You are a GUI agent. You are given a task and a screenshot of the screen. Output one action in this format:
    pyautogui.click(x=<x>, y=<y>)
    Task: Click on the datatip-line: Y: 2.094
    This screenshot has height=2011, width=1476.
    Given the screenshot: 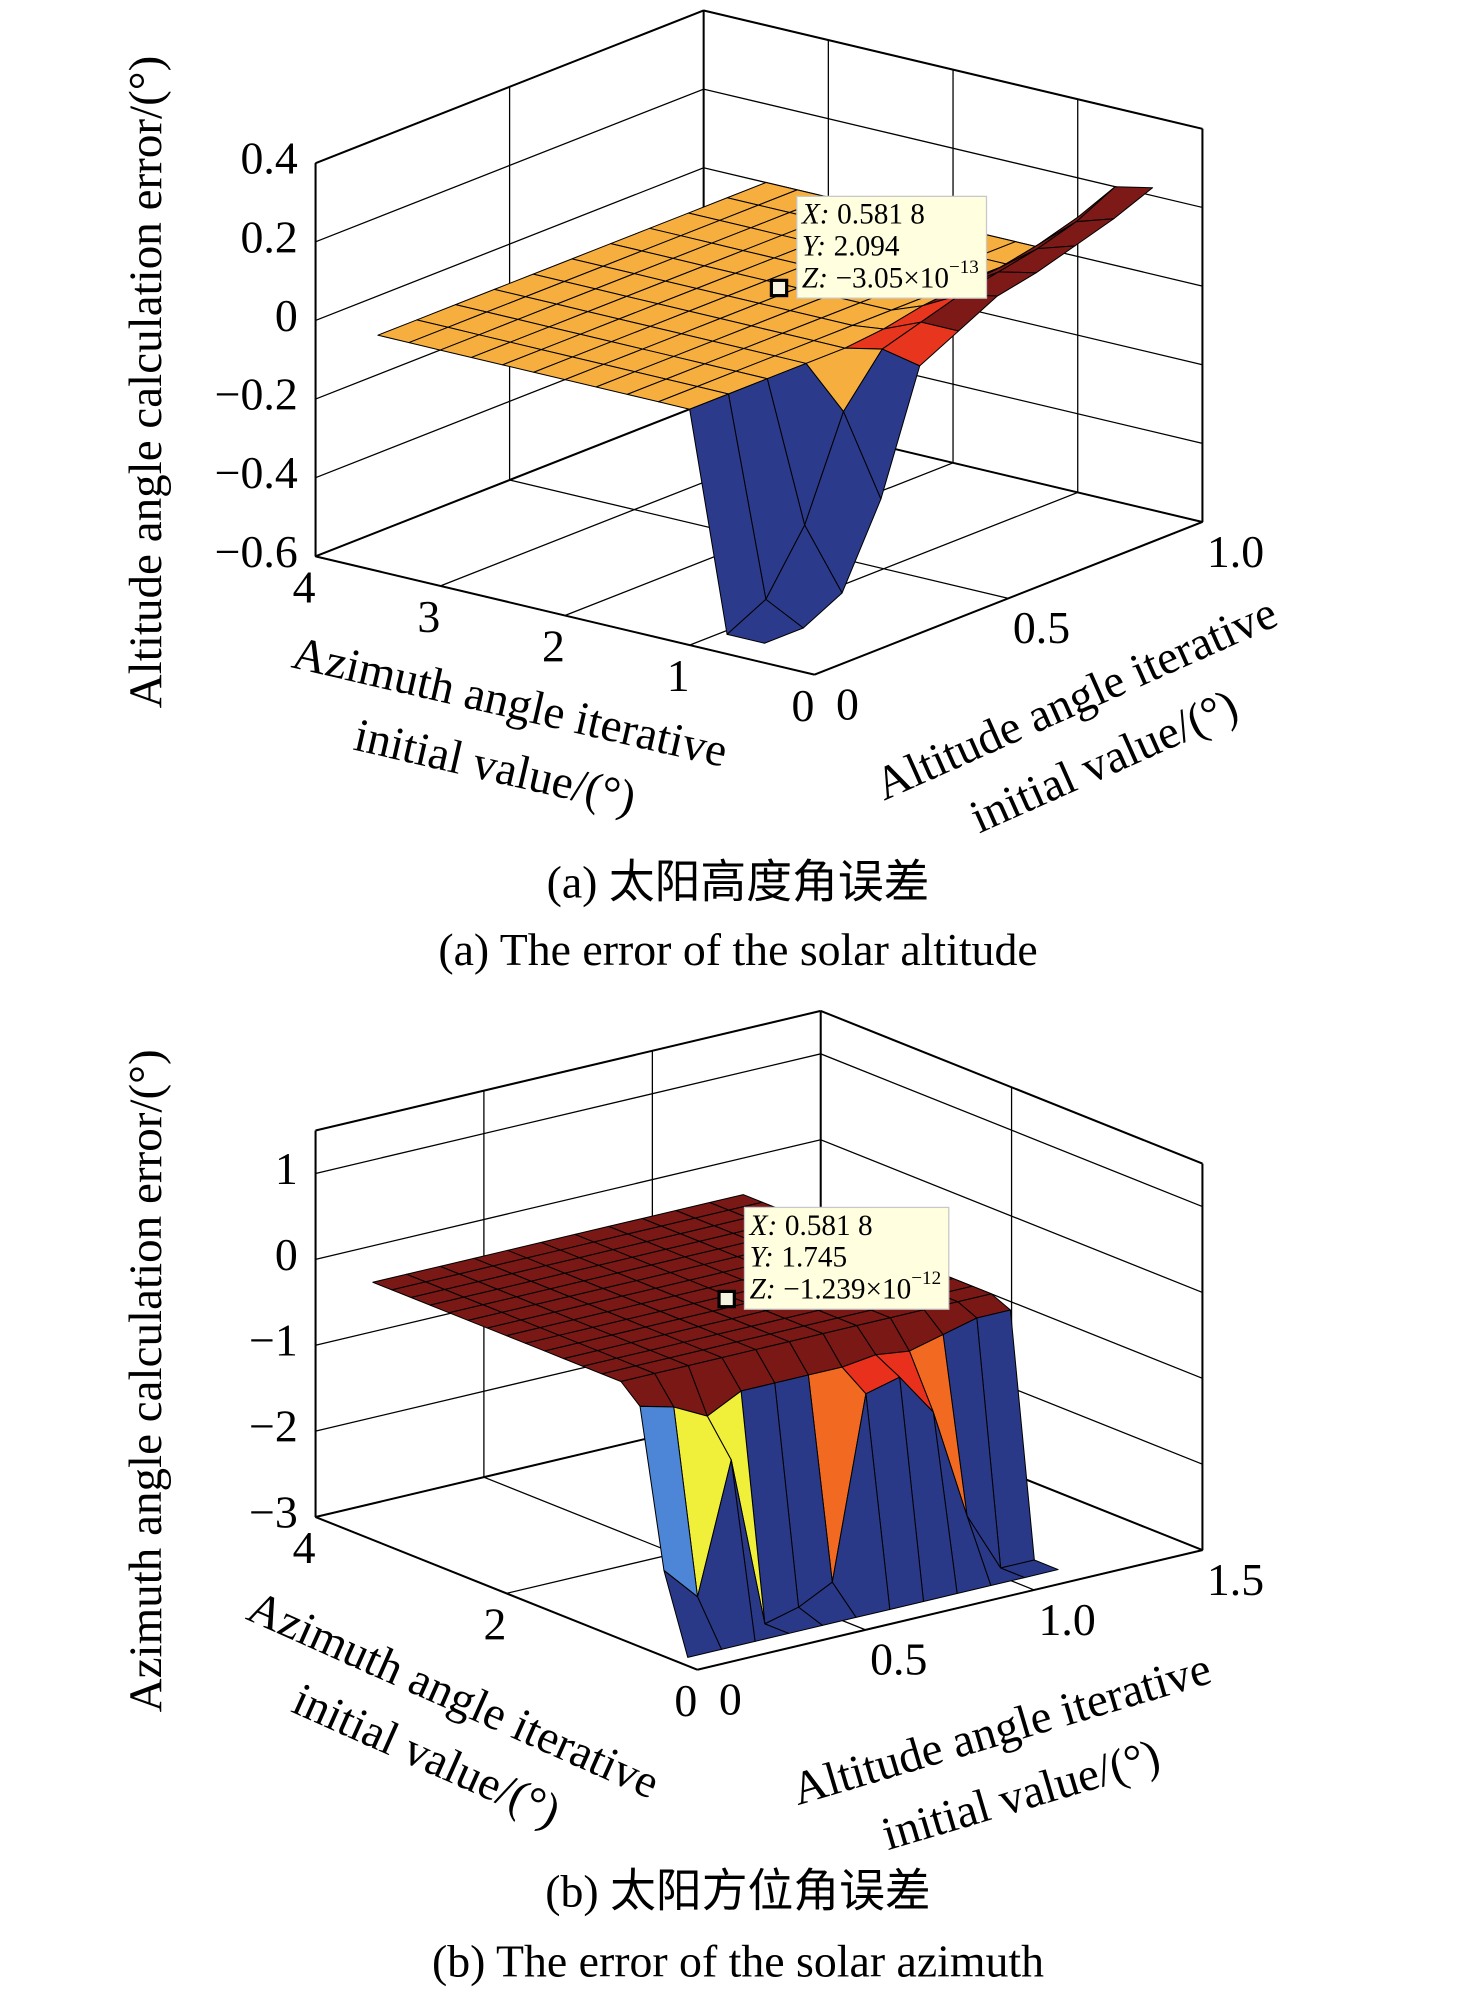 What is the action you would take?
    pyautogui.click(x=851, y=246)
    